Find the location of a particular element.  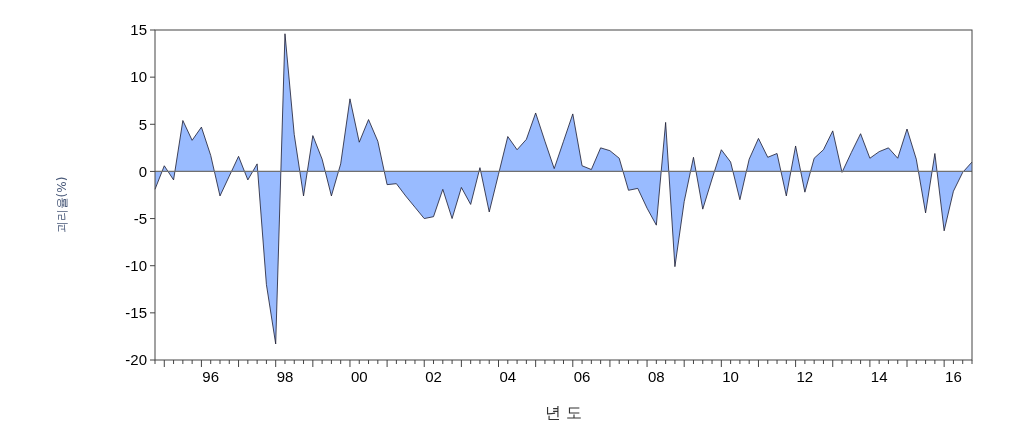

y-tick-label: -20 is located at coordinates (136, 360).